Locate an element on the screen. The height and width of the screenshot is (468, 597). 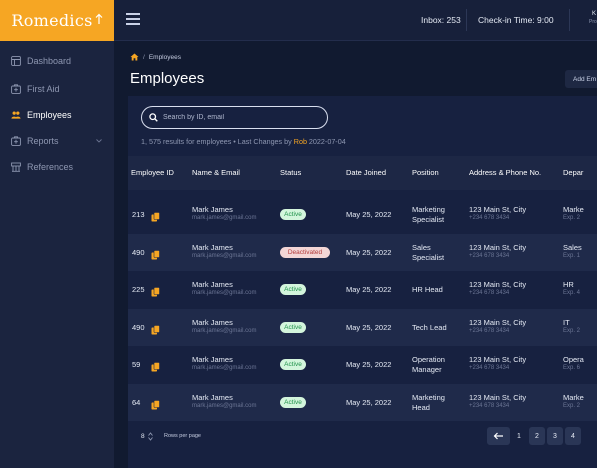
sidebar-item-employees: Employees is located at coordinates (57, 115).